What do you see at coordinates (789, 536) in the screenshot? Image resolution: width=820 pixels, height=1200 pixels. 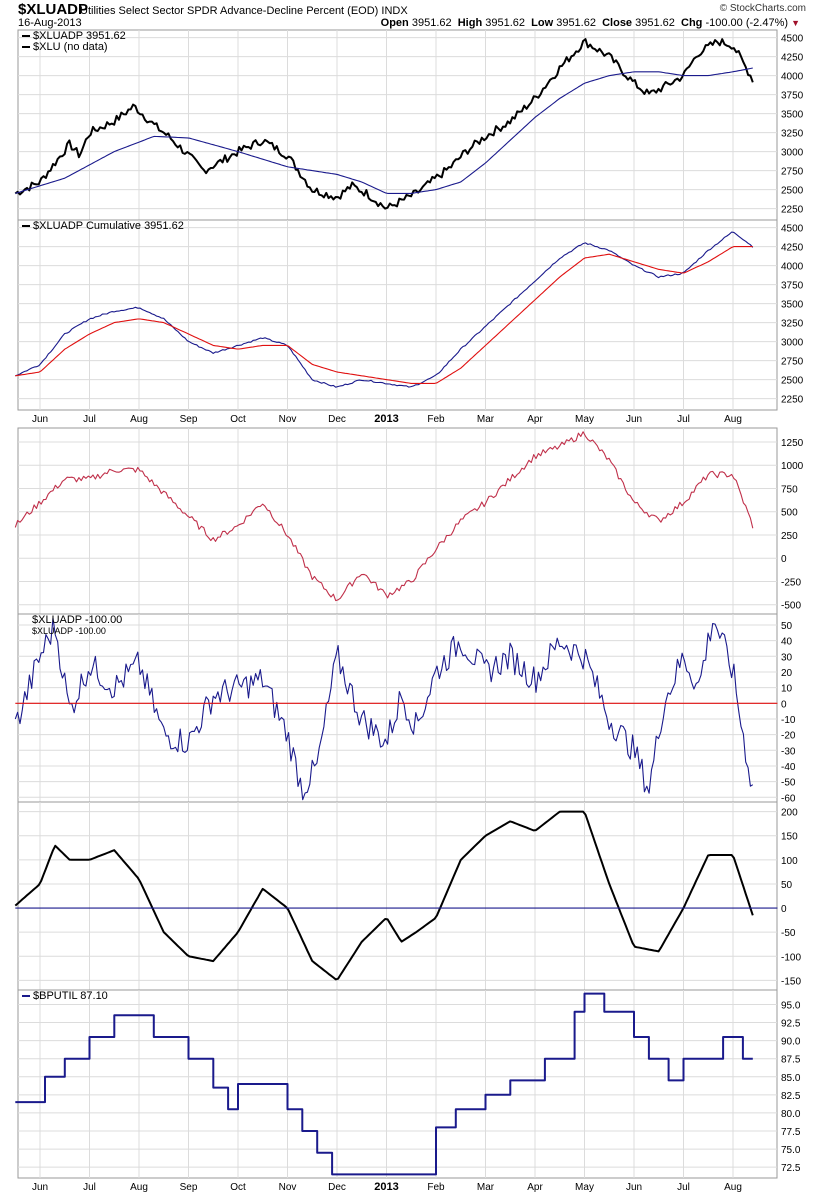 I see `y-tick-label: 250` at bounding box center [789, 536].